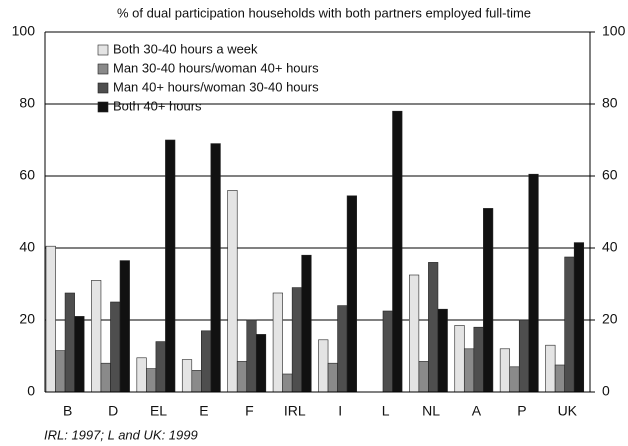 This screenshot has width=628, height=446. Describe the element at coordinates (340, 411) in the screenshot. I see `x-tick-label: I` at that location.